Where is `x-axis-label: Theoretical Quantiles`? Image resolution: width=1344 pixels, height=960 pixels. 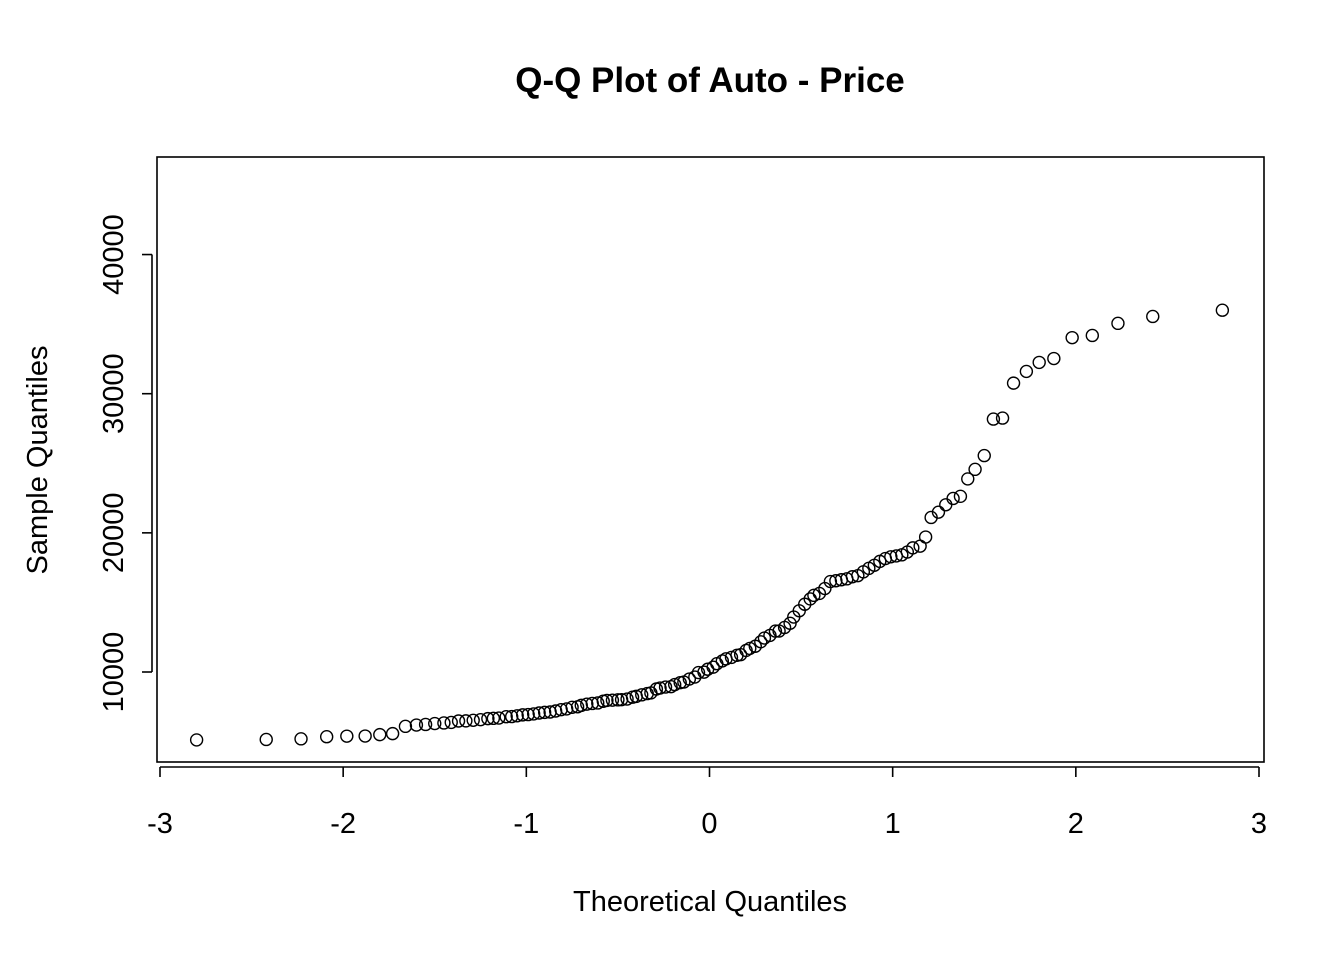
x-axis-label: Theoretical Quantiles is located at coordinates (710, 902).